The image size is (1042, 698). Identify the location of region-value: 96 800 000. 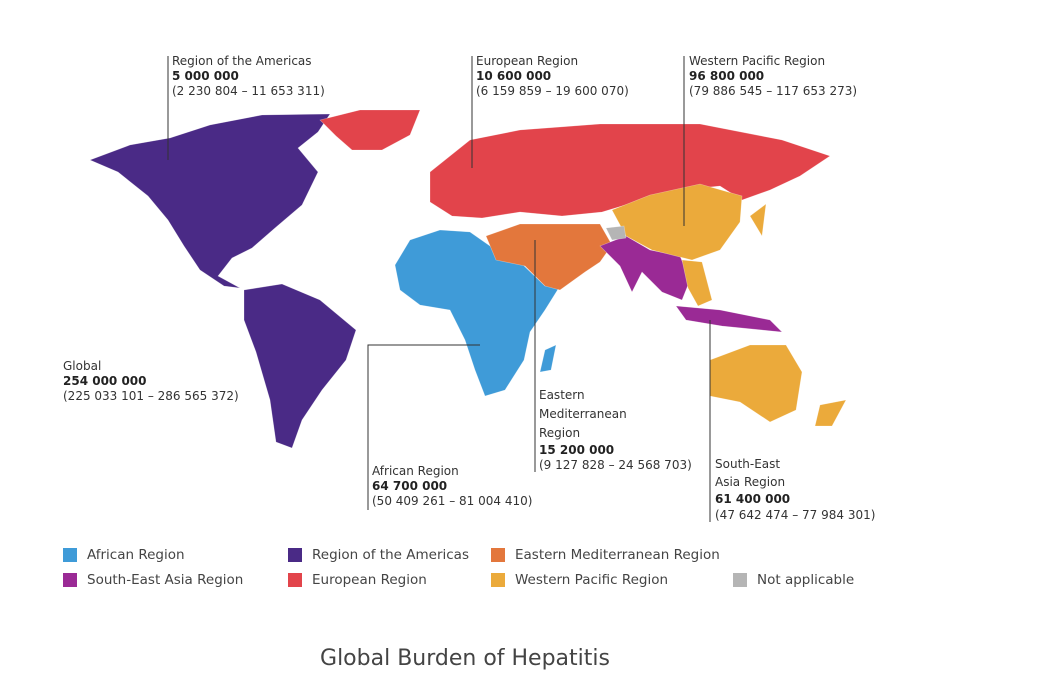
(727, 76).